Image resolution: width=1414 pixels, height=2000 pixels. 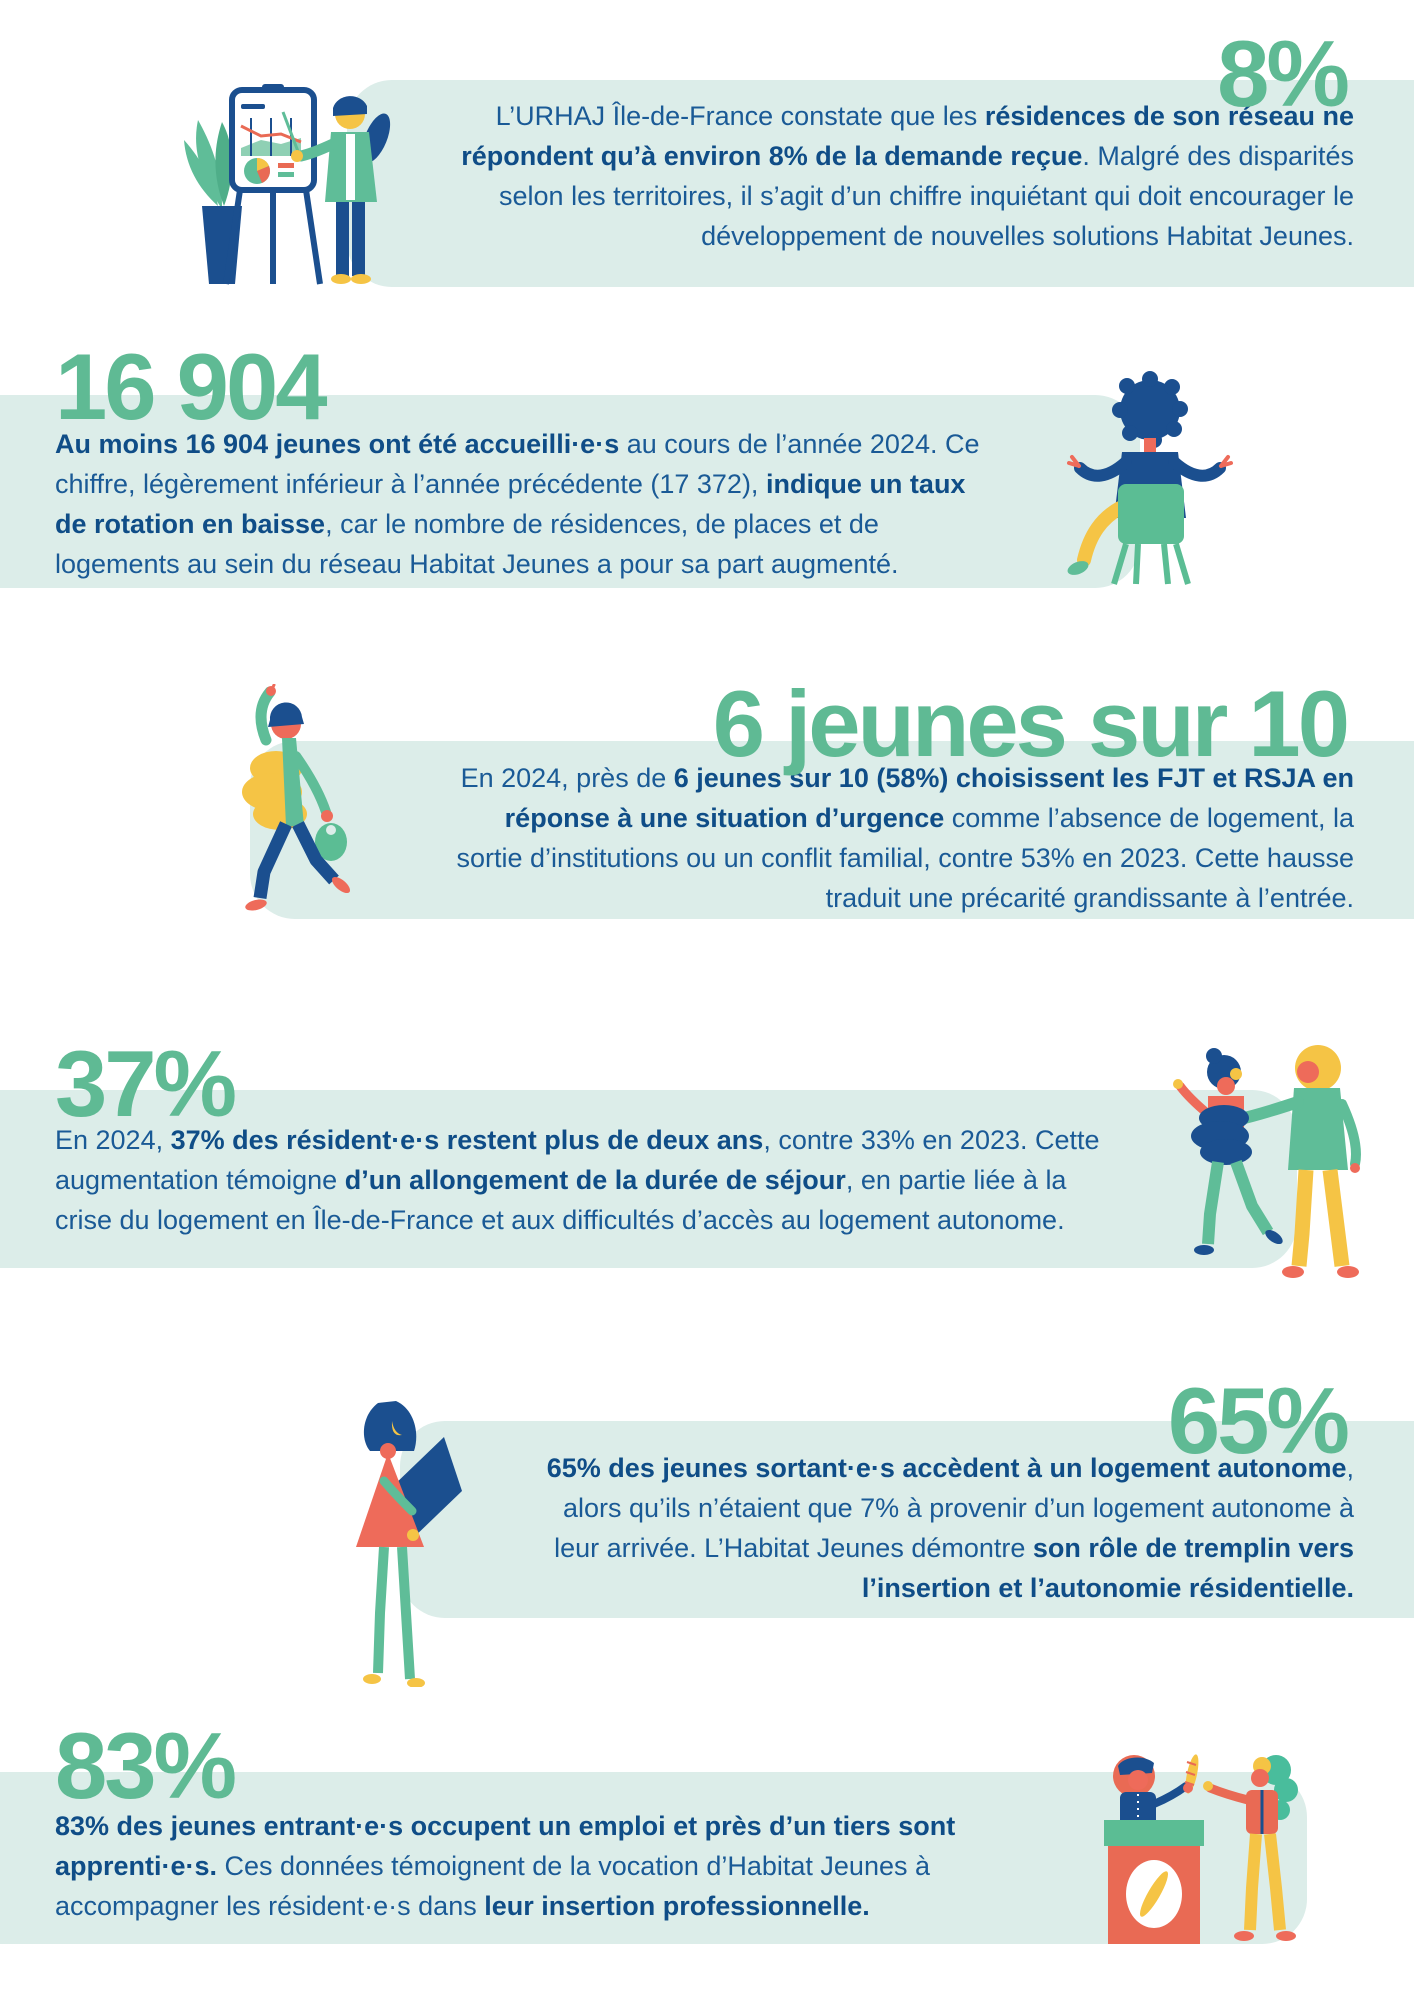 I want to click on carrying-person, so click(x=409, y=1544).